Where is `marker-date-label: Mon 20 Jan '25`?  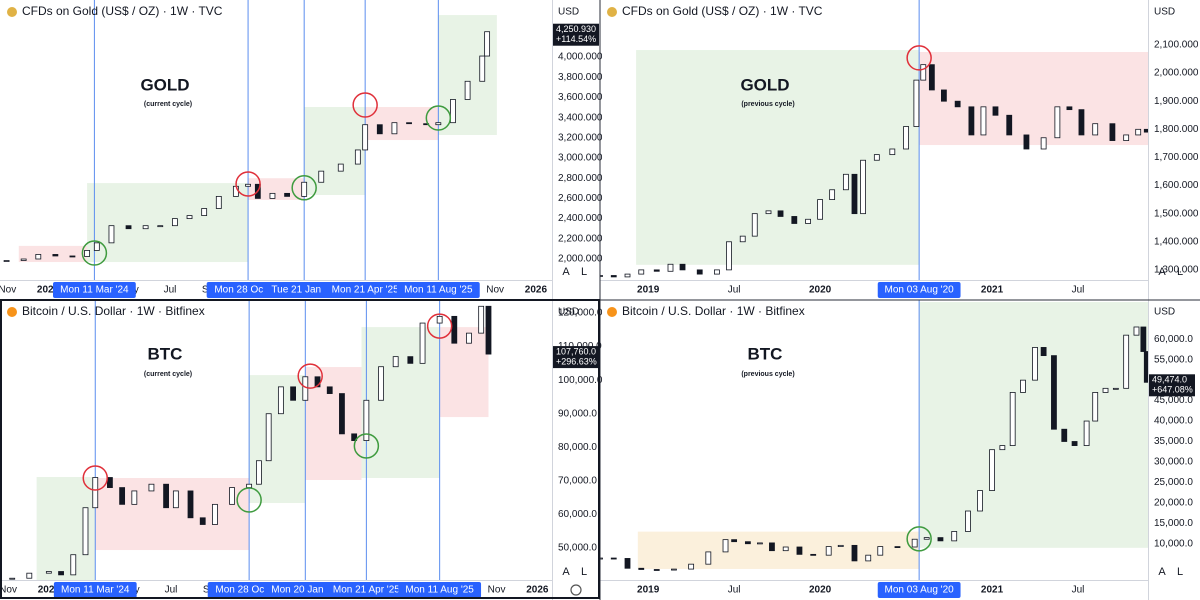
marker-date-label: Mon 20 Jan '25 is located at coordinates (305, 590).